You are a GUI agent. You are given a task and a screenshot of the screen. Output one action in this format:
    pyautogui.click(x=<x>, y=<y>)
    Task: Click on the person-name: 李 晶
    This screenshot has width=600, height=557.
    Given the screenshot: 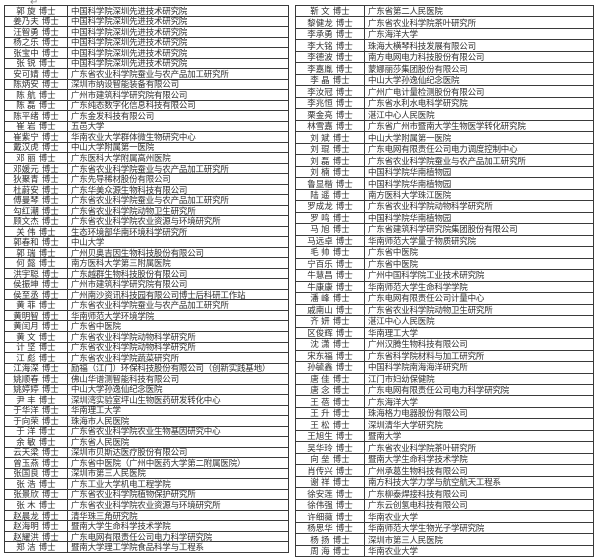 What is the action you would take?
    pyautogui.click(x=320, y=80)
    